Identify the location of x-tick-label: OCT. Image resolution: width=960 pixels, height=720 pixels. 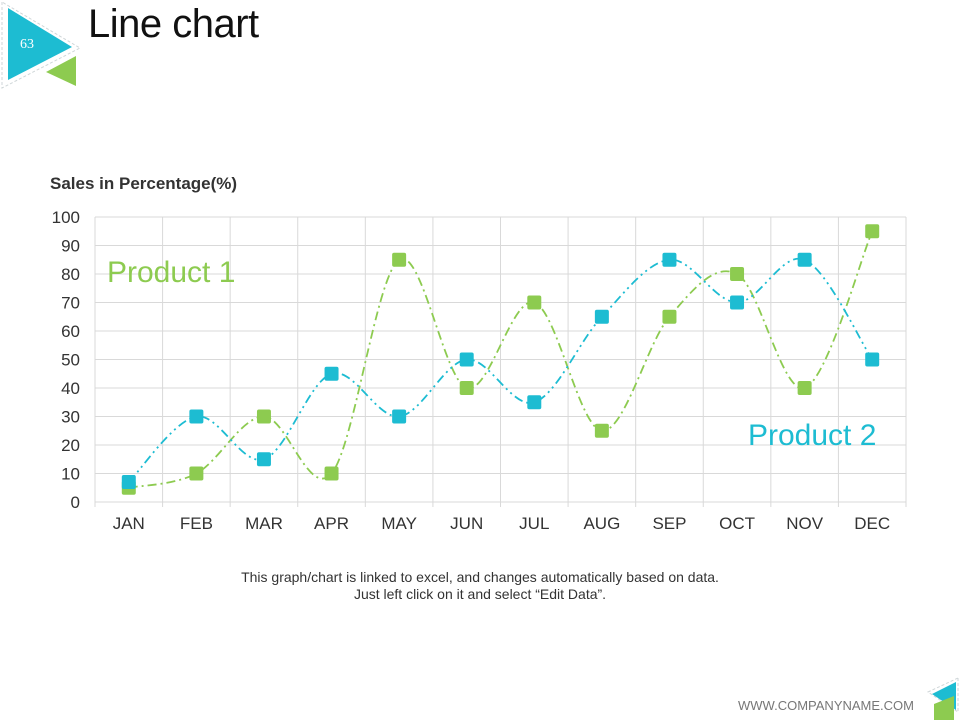
(737, 523).